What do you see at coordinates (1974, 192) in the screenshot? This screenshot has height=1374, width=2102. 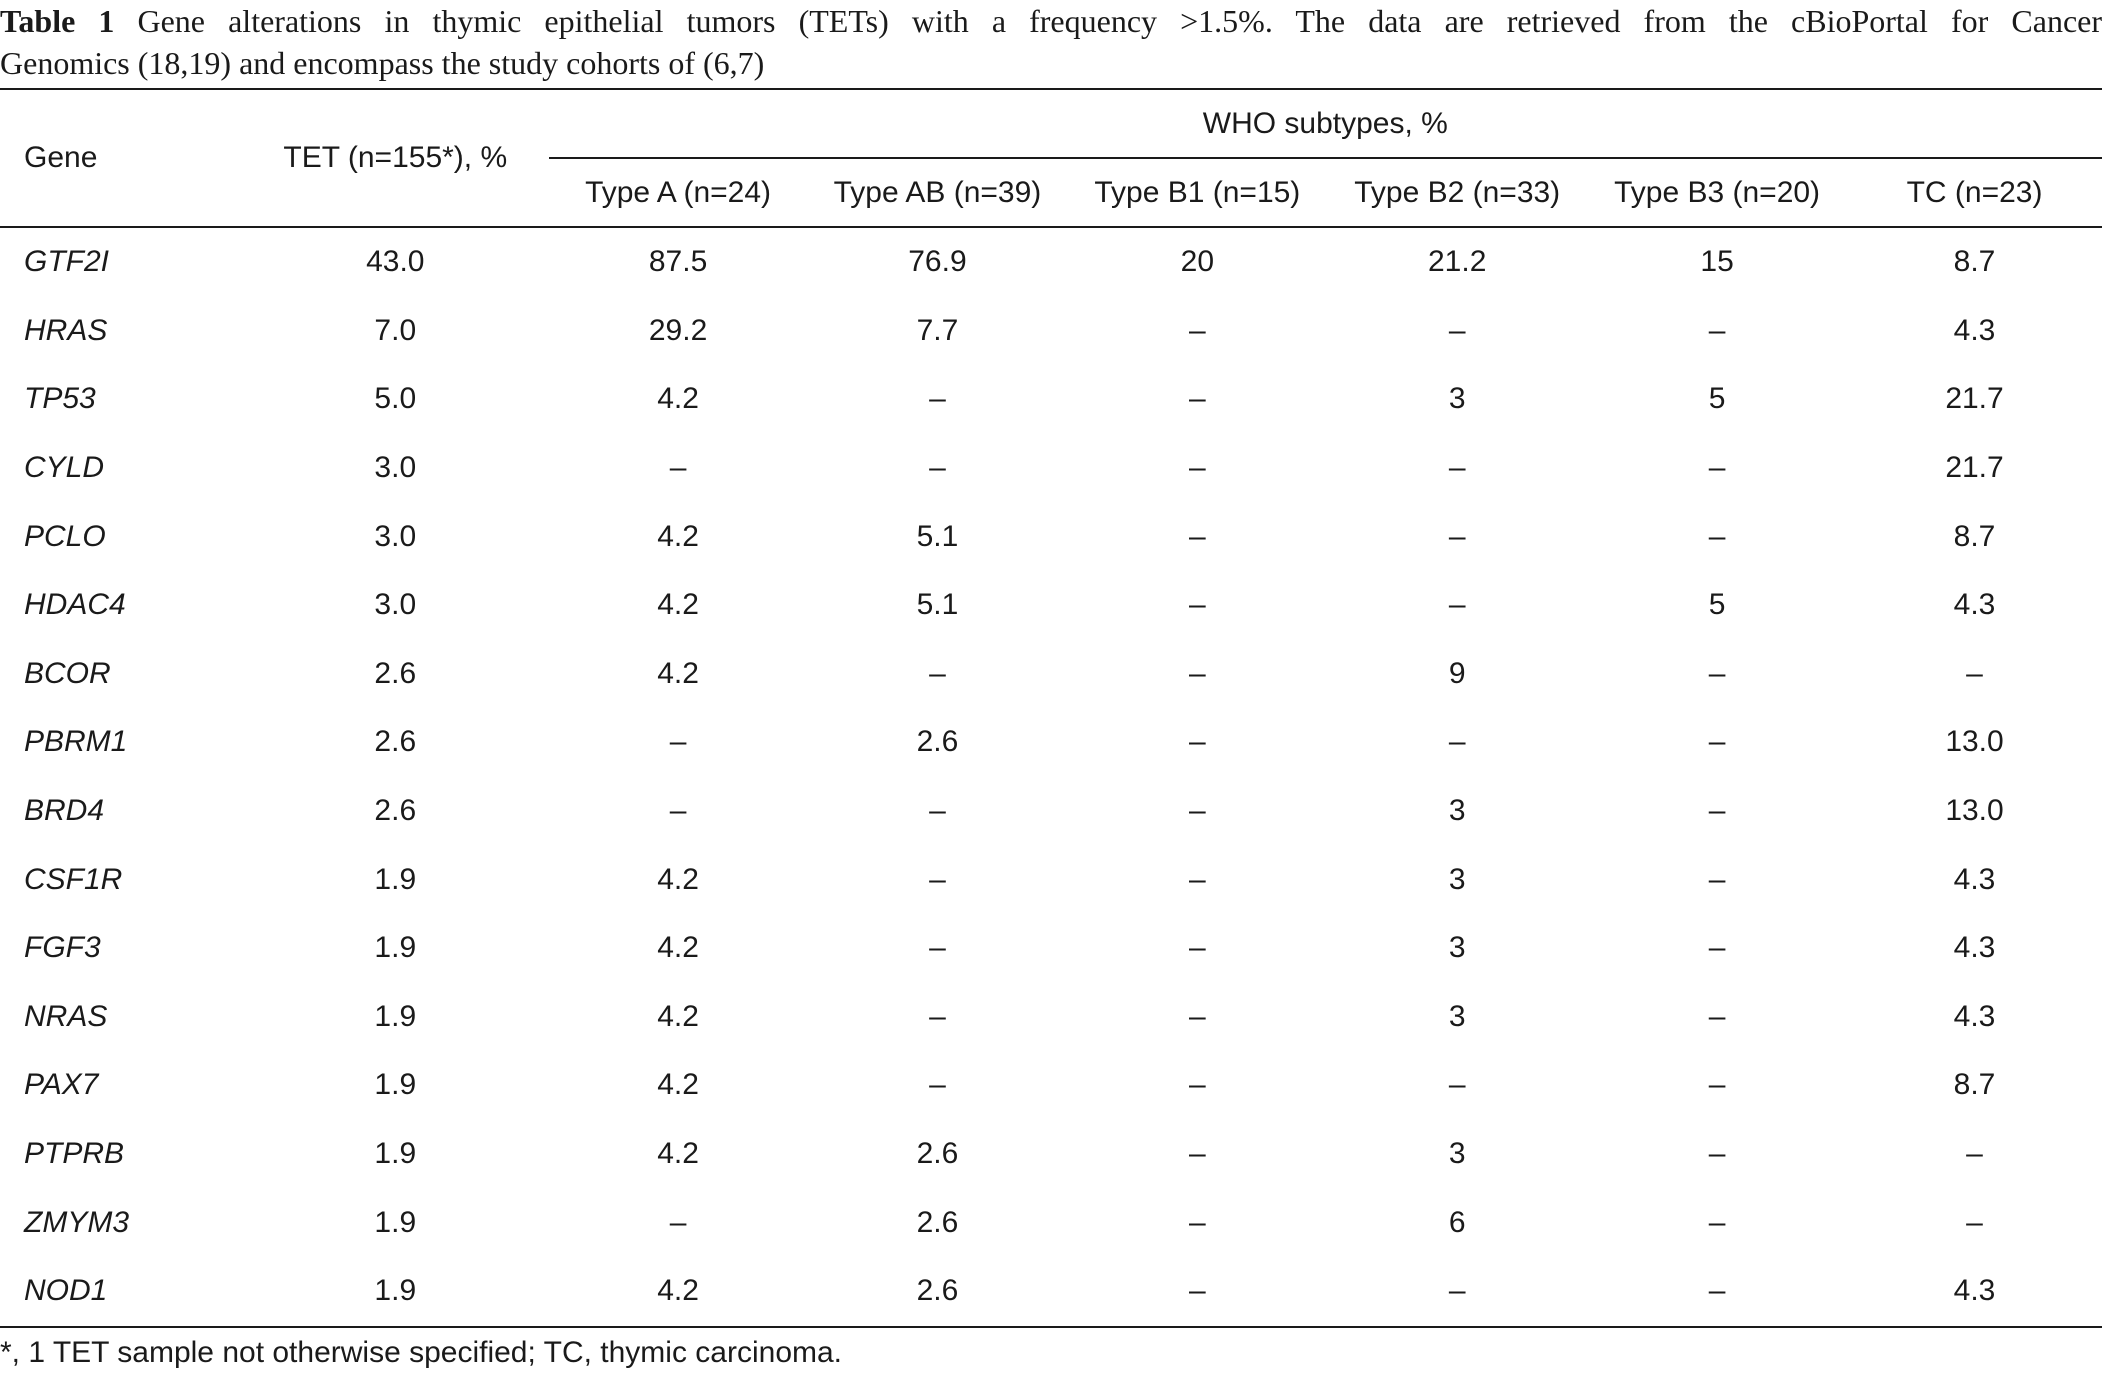 I see `header-tc: TC (n=23)` at bounding box center [1974, 192].